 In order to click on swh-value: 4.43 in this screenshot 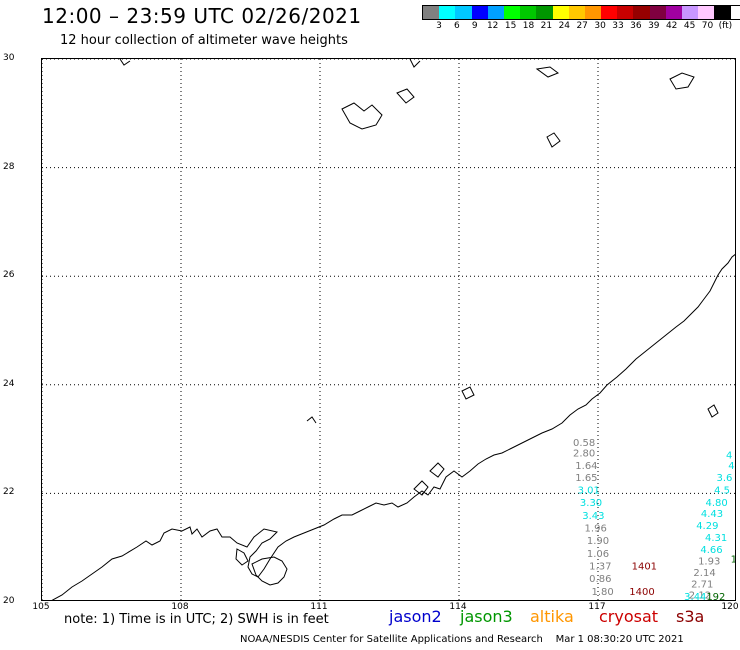, I will do `click(712, 514)`.